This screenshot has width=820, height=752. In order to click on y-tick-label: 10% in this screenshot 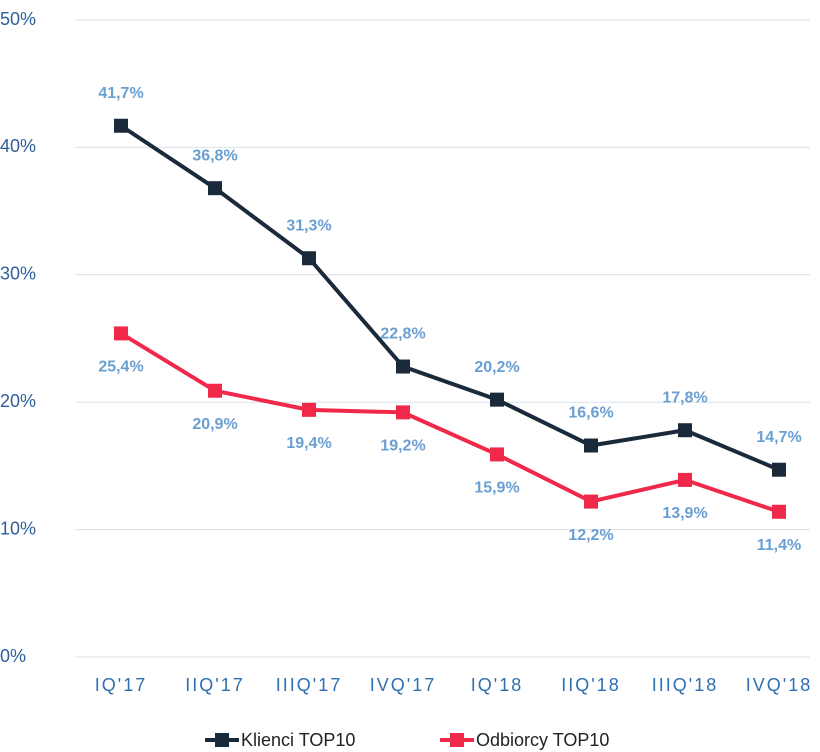, I will do `click(18, 528)`.